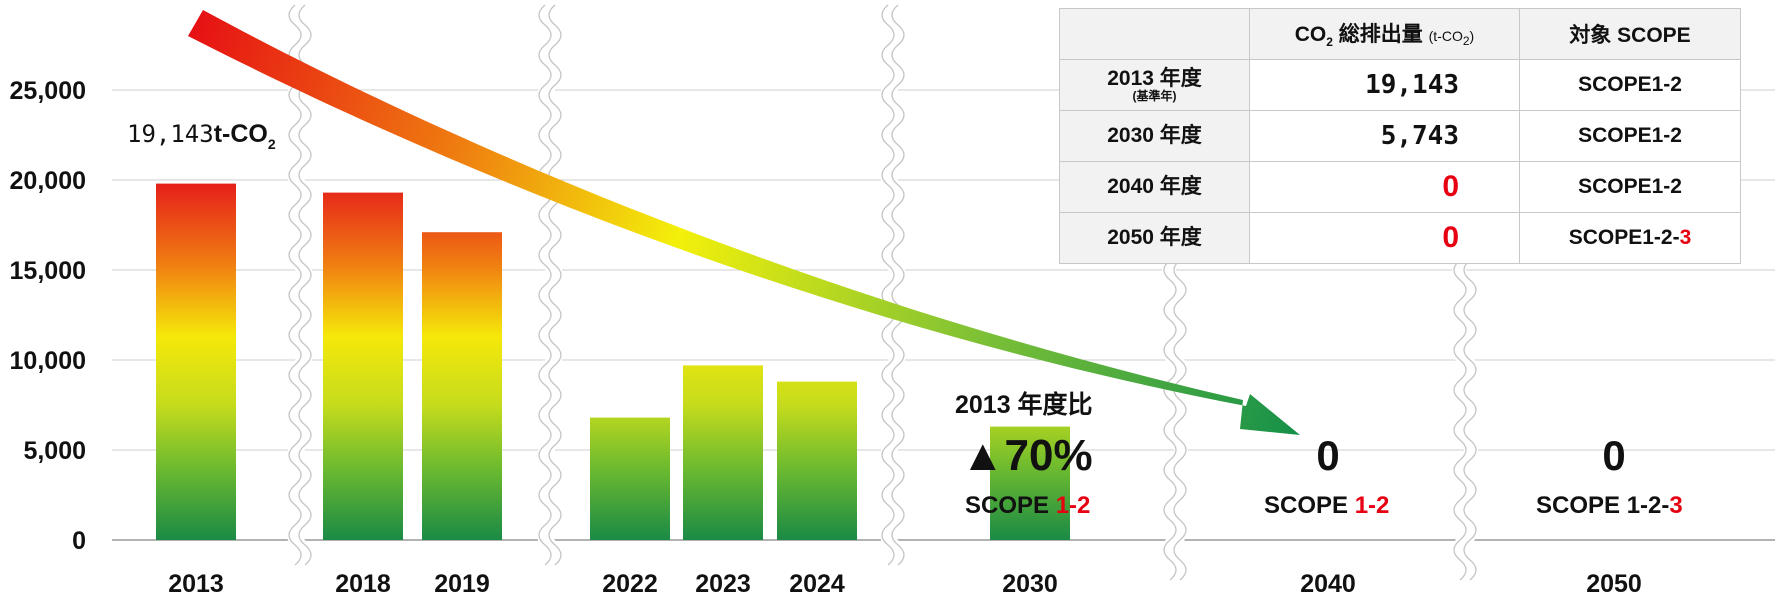 This screenshot has height=594, width=1775. Describe the element at coordinates (48, 181) in the screenshot. I see `y-tick-label: 20,000` at that location.